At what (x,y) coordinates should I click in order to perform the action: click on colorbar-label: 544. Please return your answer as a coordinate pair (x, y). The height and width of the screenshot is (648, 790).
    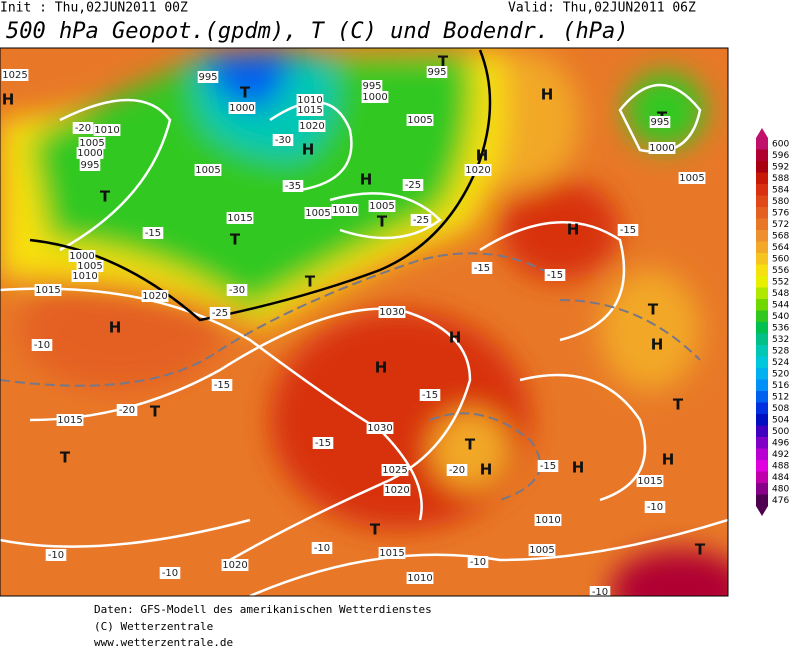
    Looking at the image, I should click on (780, 305).